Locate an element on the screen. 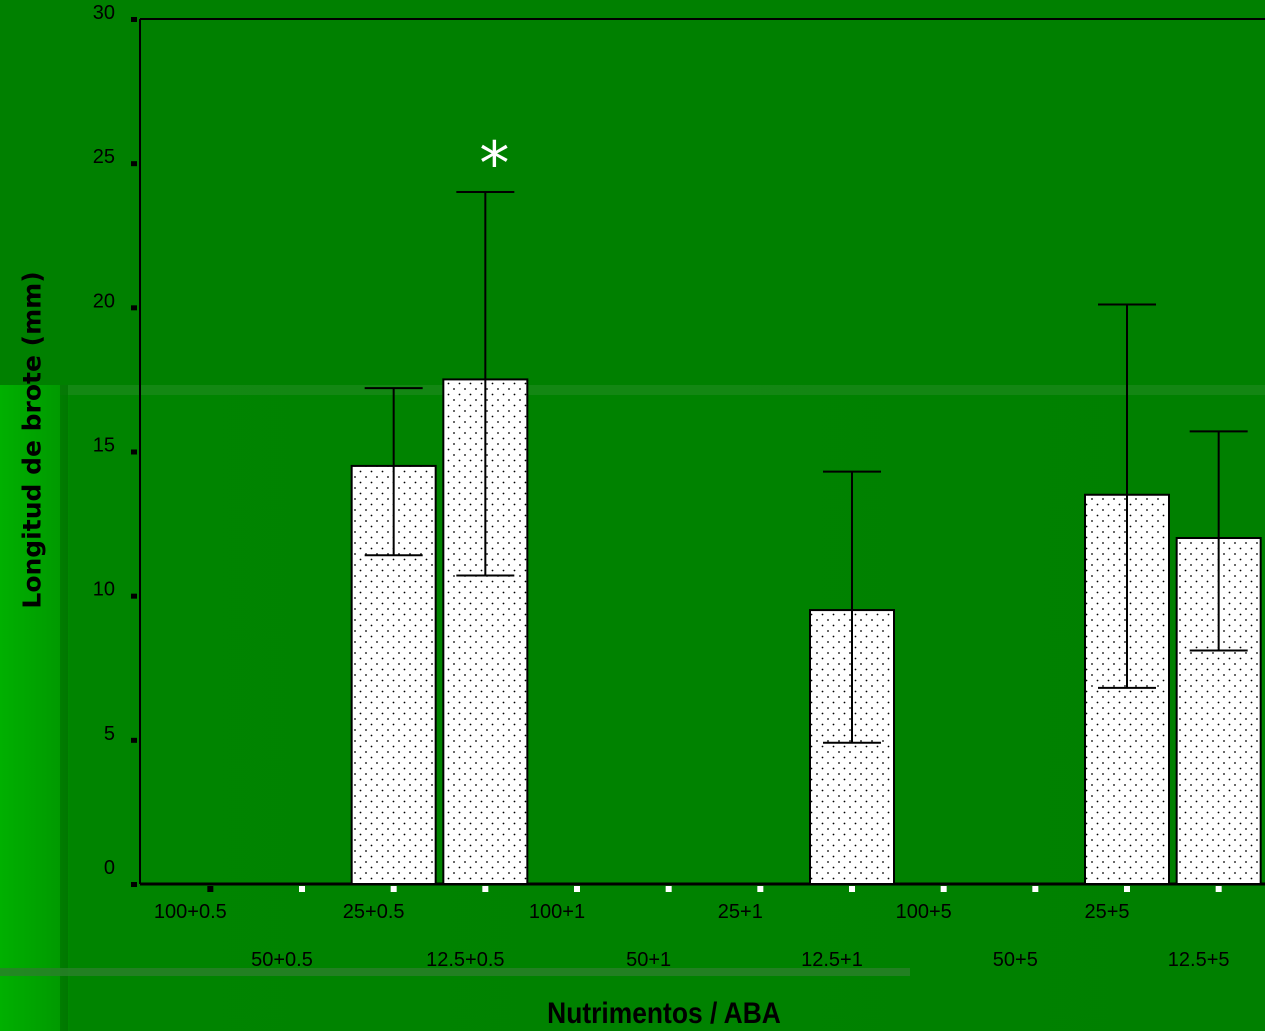 Image resolution: width=1265 pixels, height=1031 pixels. y-tick-label: 20 is located at coordinates (104, 301).